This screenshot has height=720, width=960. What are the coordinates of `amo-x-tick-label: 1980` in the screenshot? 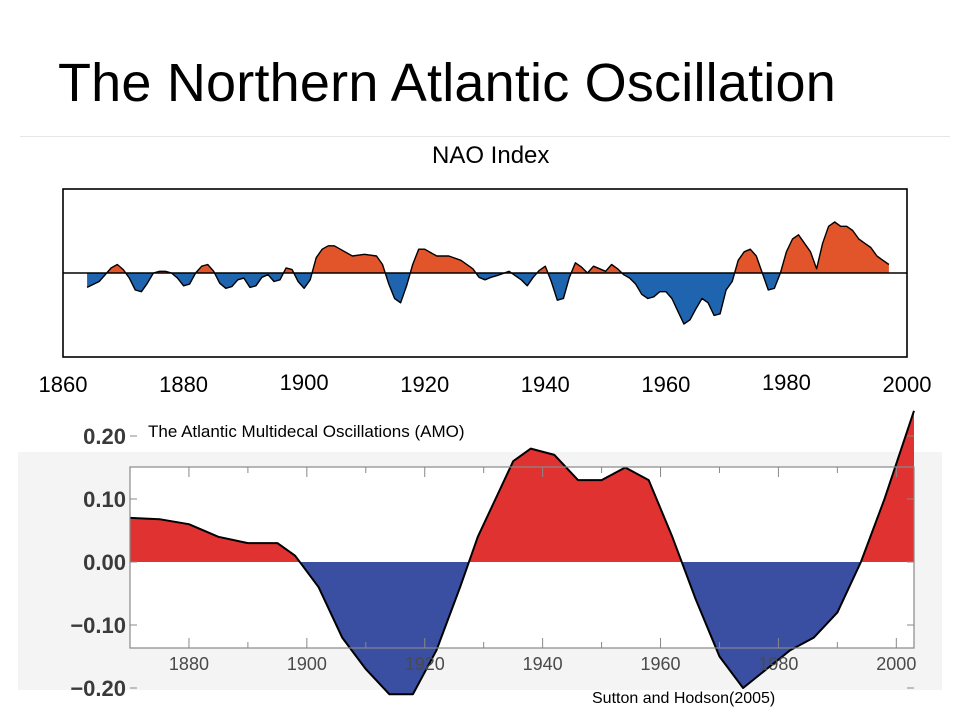 It's located at (778, 664).